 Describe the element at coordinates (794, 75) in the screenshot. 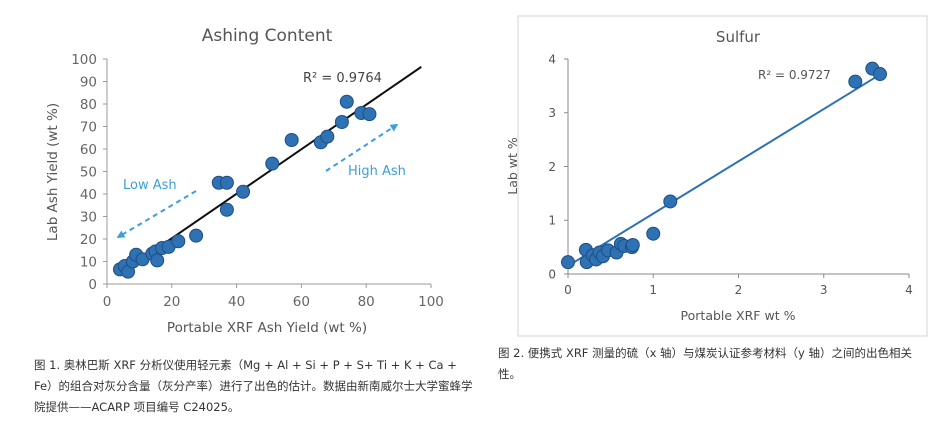

I see `r-squared-label: R² = 0.9727` at that location.